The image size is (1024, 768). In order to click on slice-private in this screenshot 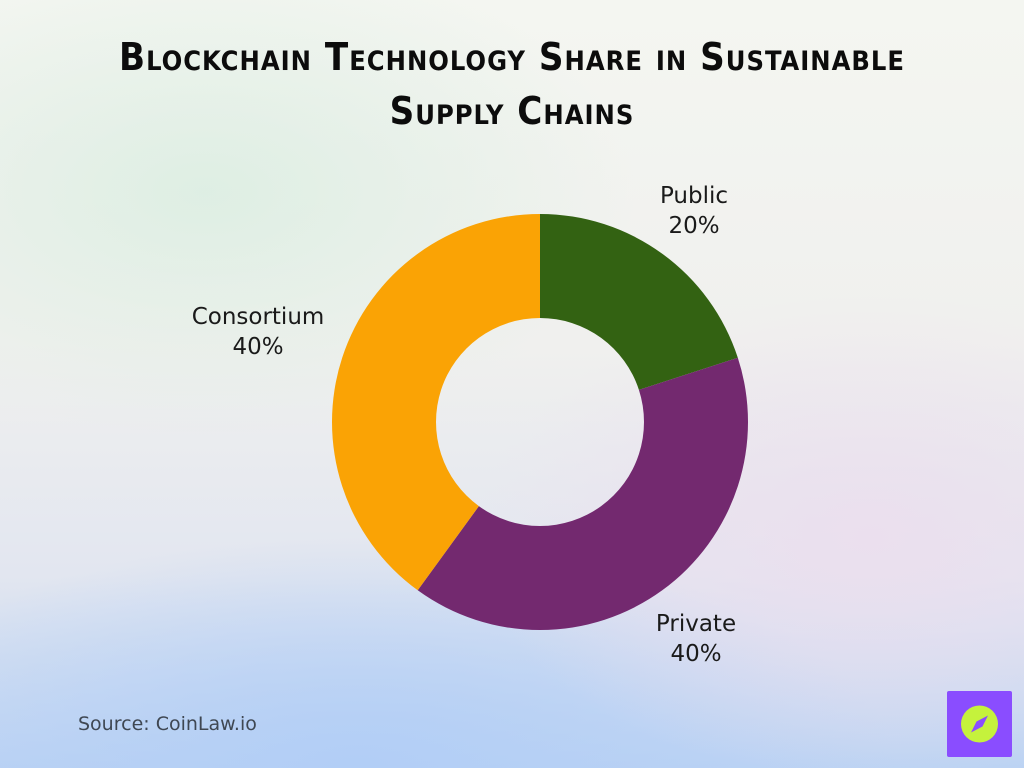, I will do `click(582, 494)`.